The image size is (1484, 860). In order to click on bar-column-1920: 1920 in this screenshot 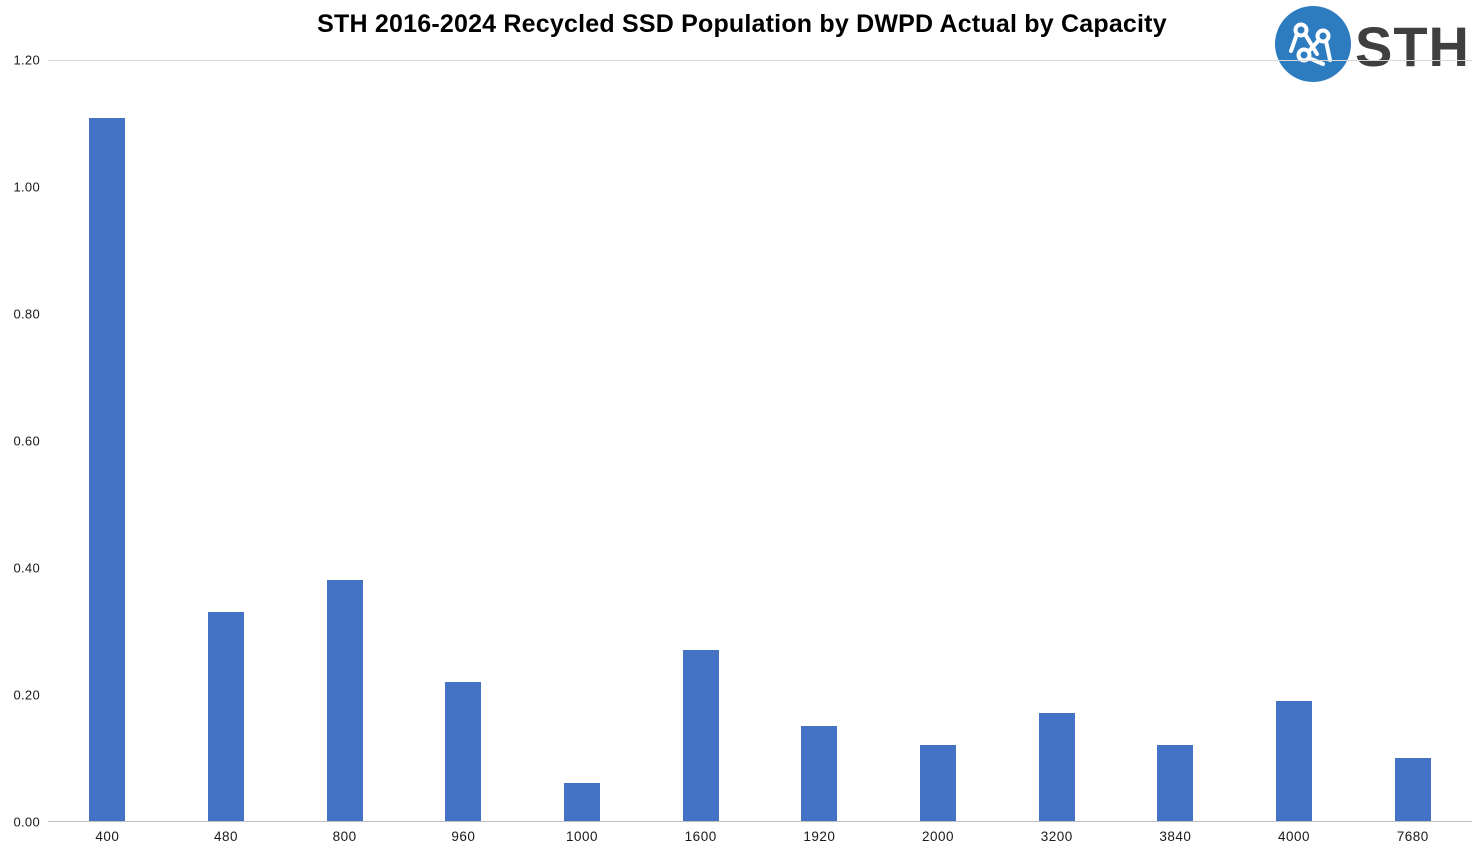, I will do `click(819, 452)`.